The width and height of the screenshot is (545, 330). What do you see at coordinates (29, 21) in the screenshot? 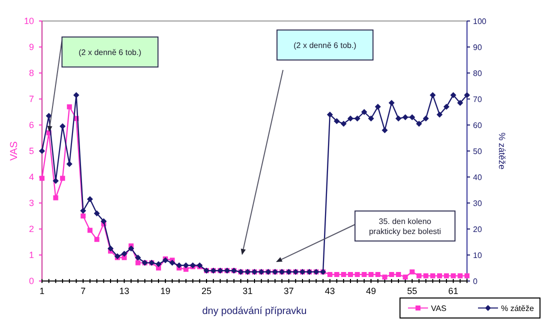
I see `y-tick-label: 10` at bounding box center [29, 21].